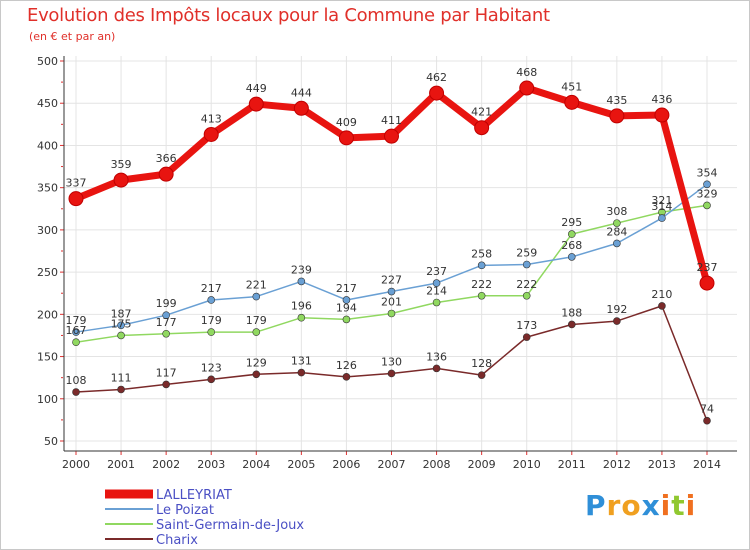  What do you see at coordinates (47, 103) in the screenshot?
I see `y-tick-label: 450` at bounding box center [47, 103].